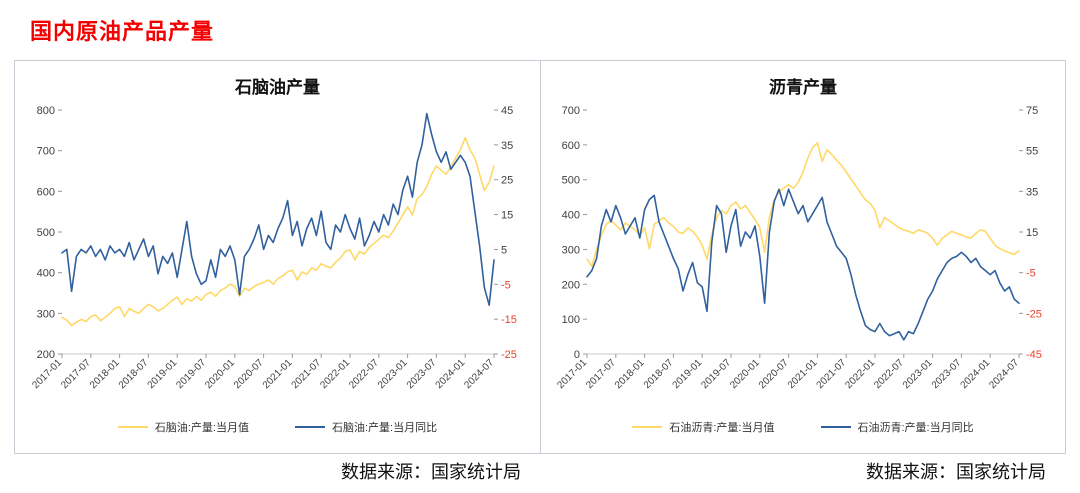  Describe the element at coordinates (507, 111) in the screenshot. I see `svg-text: 45` at that location.